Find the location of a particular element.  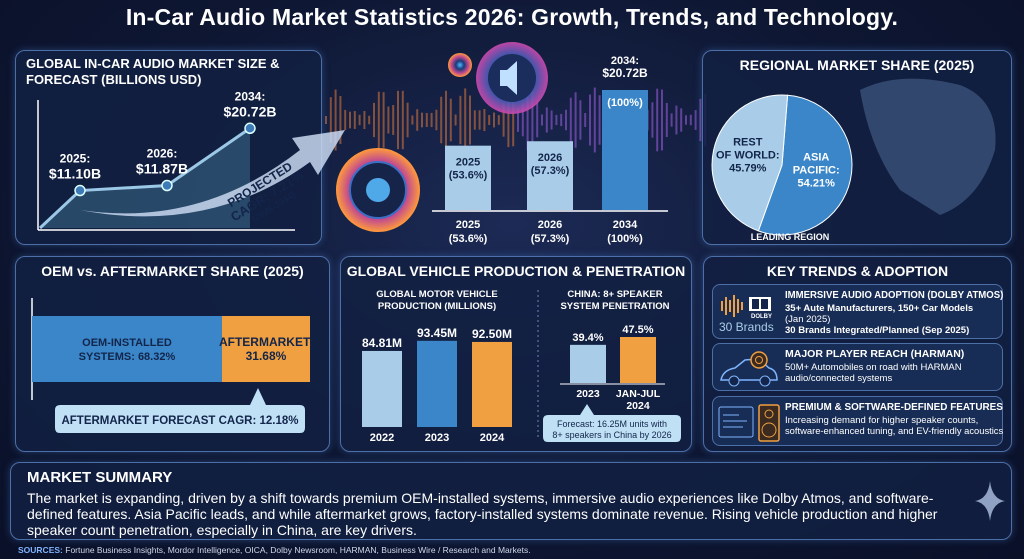

x-tick-label: 2025 is located at coordinates (468, 225).